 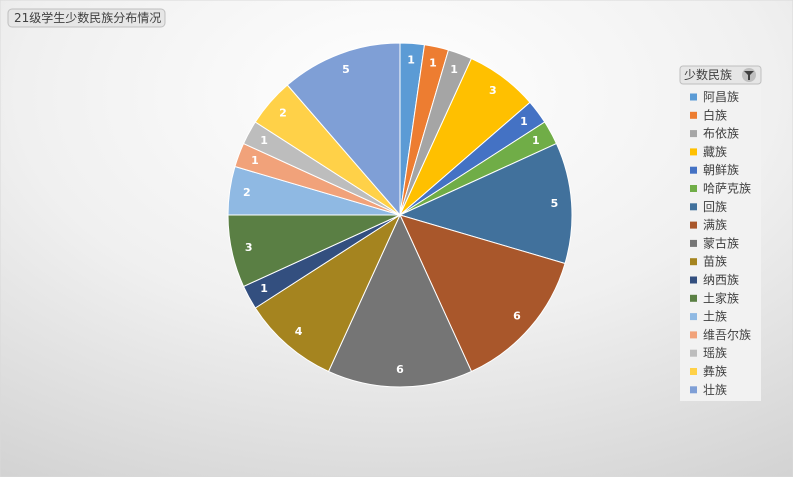 What do you see at coordinates (715, 371) in the screenshot?
I see `legend-label: 彝族` at bounding box center [715, 371].